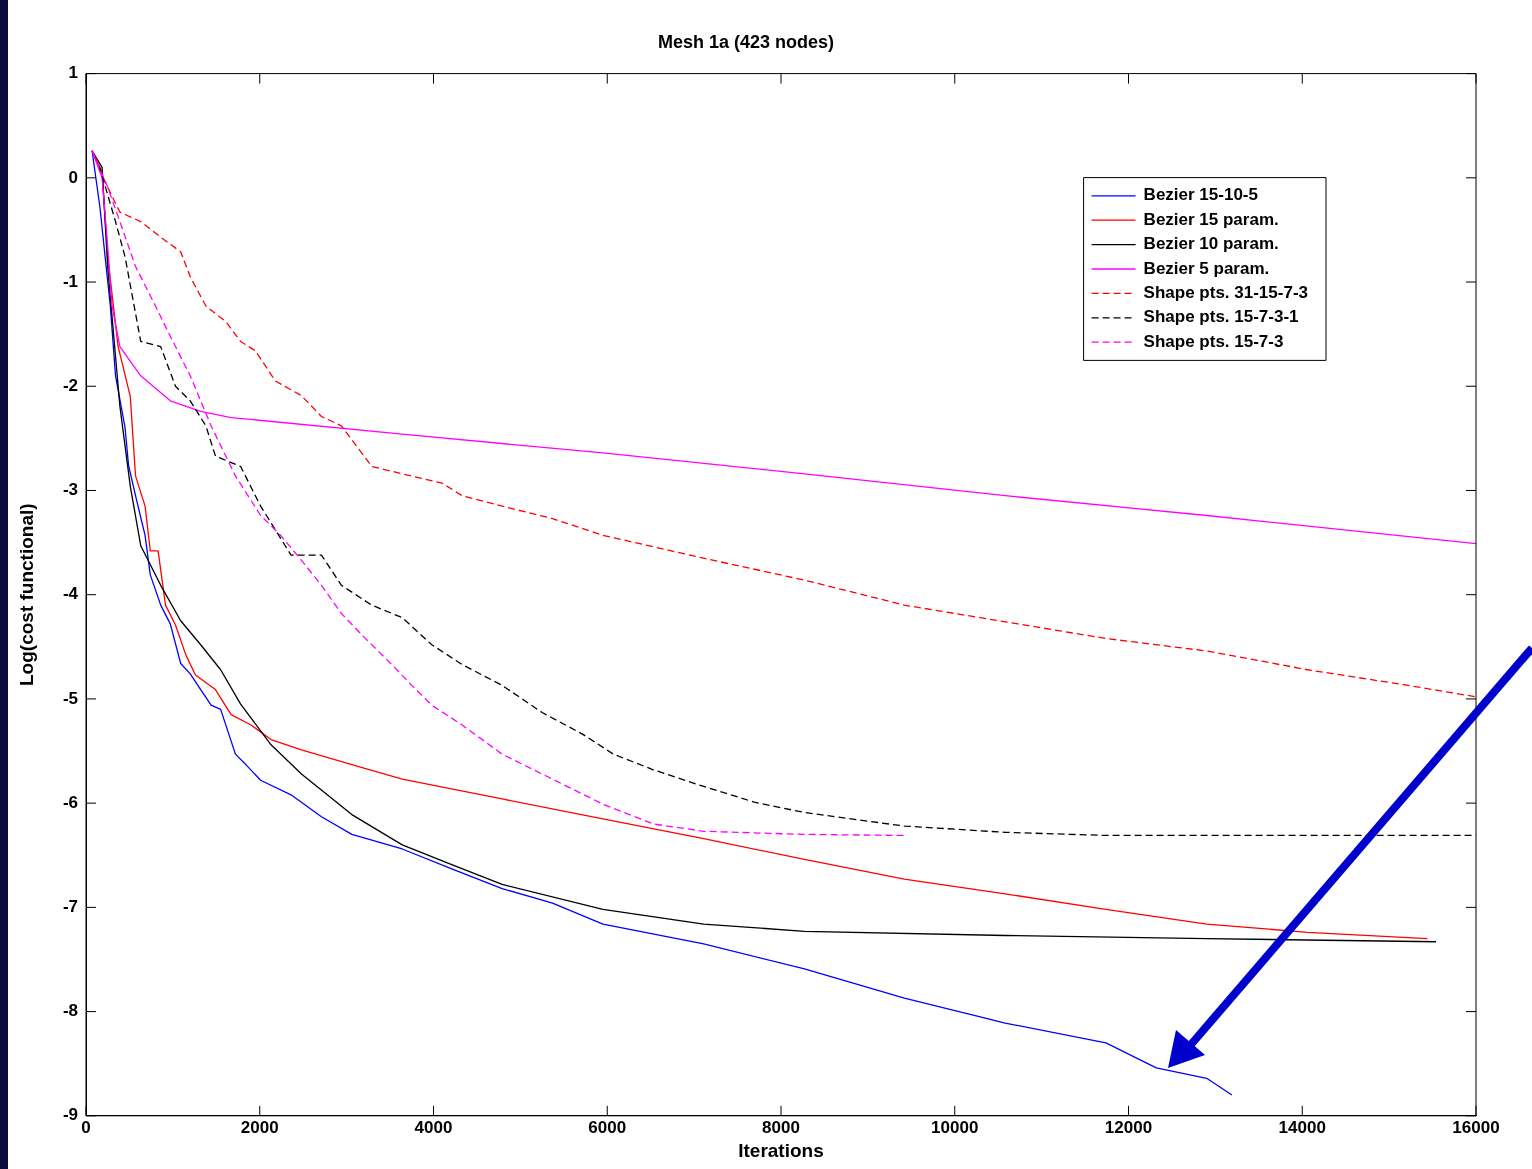  I want to click on y-tick-label: -8, so click(70, 1011).